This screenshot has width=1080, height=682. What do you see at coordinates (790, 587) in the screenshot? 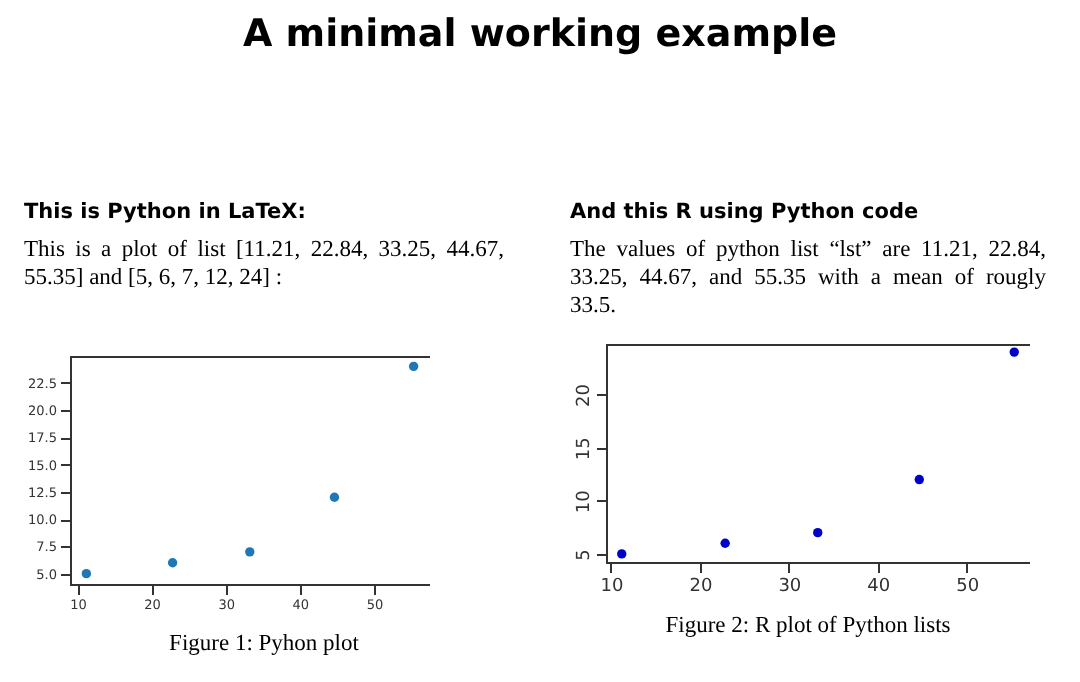
I see `x-tick-label: 30` at bounding box center [790, 587].